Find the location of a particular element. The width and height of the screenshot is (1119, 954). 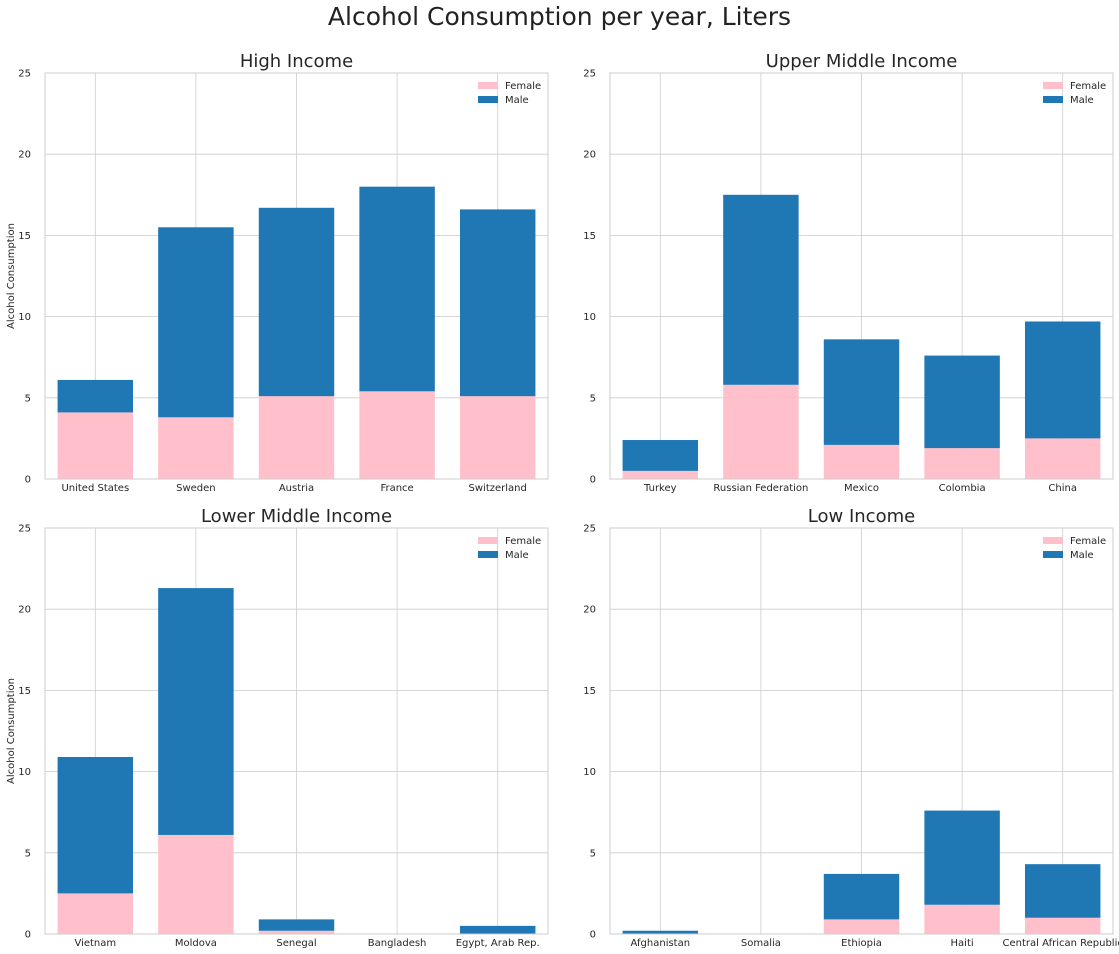

x-tick-label: Egypt, Arab Rep. is located at coordinates (498, 943).